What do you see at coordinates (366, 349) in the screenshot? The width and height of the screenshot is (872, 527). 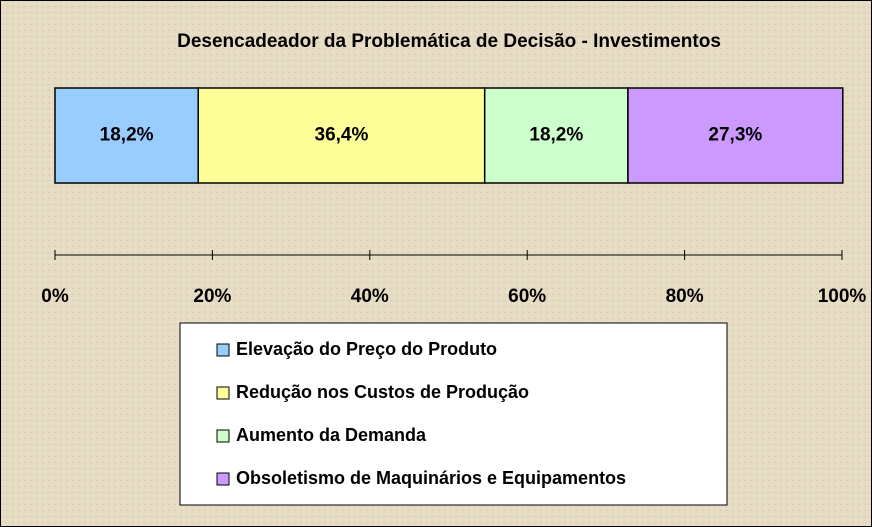 I see `legend-label: Elevação do Preço do Produto` at bounding box center [366, 349].